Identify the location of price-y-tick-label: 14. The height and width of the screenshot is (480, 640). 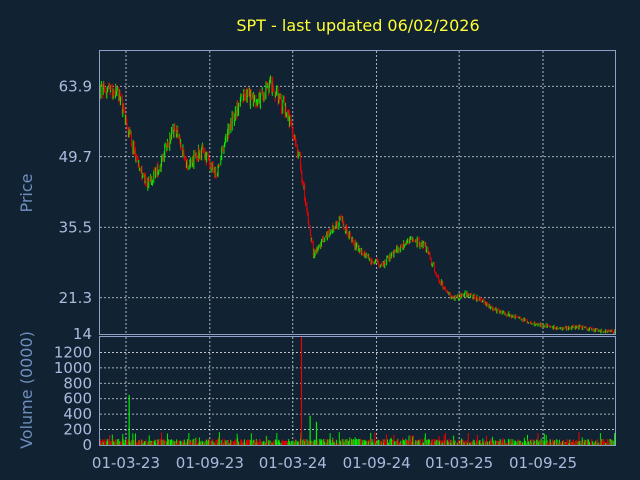
(82, 334).